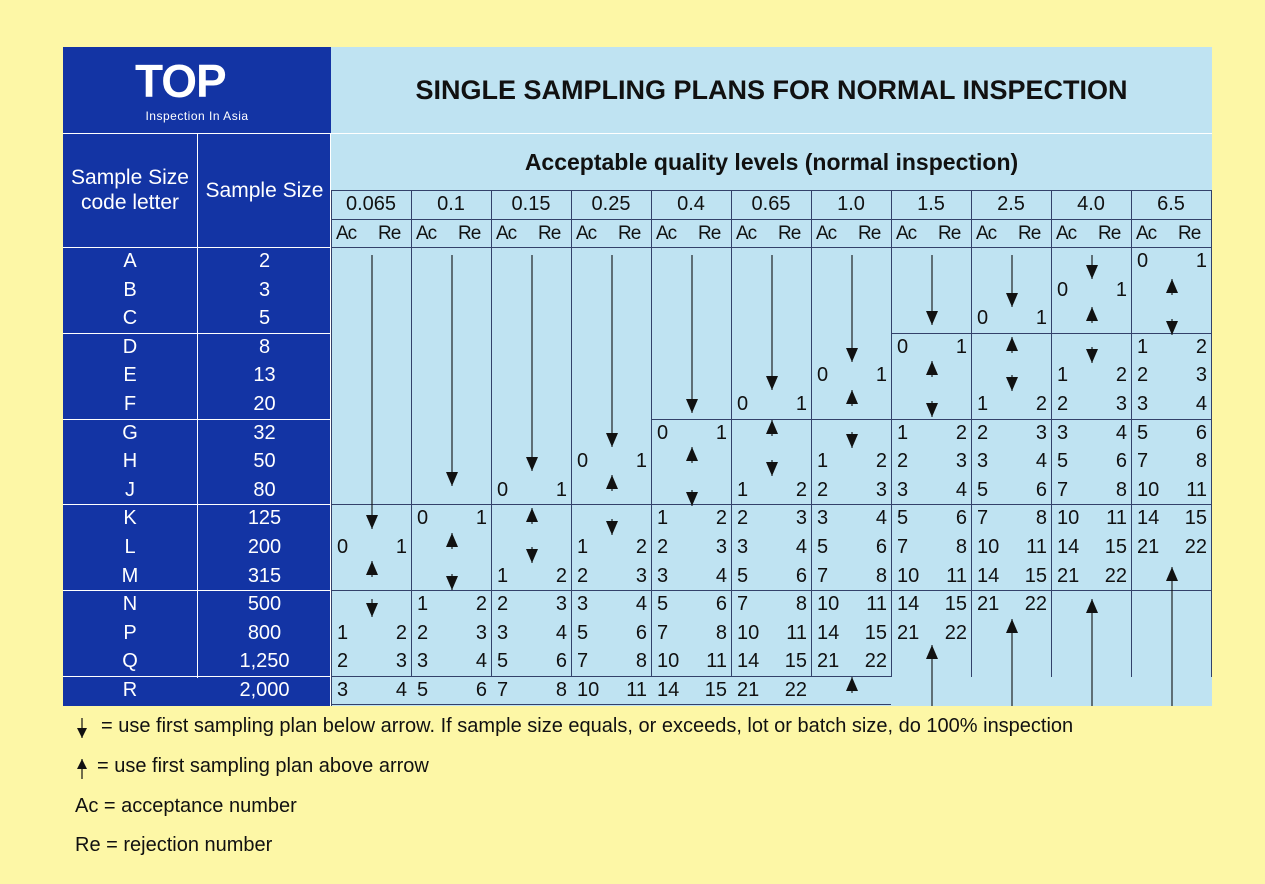  Describe the element at coordinates (264, 489) in the screenshot. I see `sample-size-cell: 80` at that location.